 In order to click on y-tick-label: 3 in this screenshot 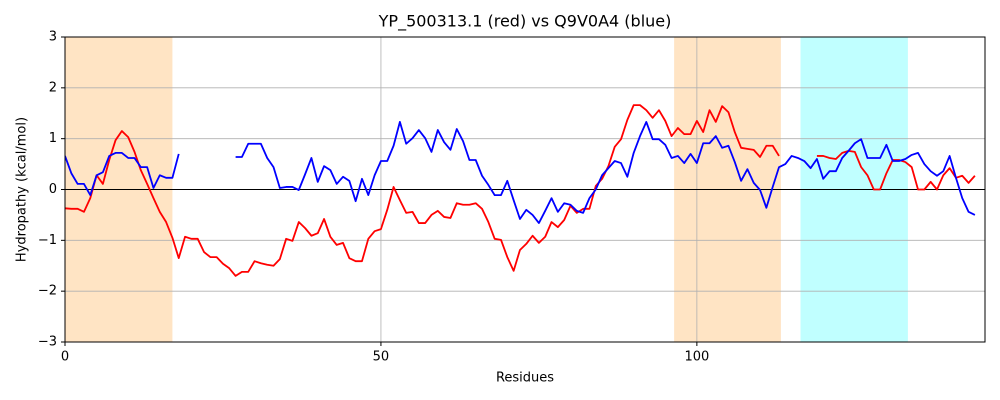, I will do `click(53, 37)`.